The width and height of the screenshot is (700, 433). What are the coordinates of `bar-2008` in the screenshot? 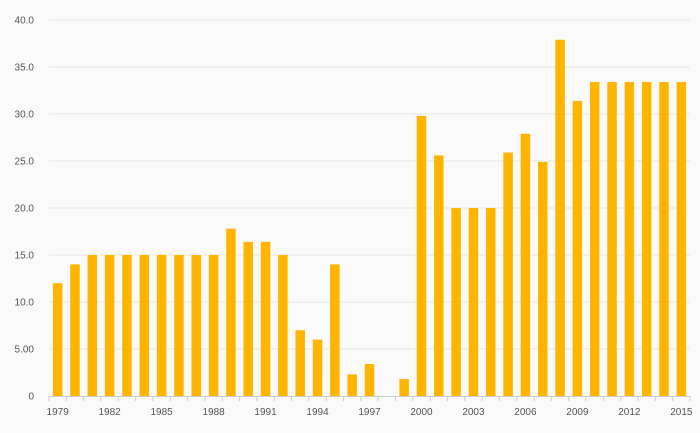 It's located at (560, 218).